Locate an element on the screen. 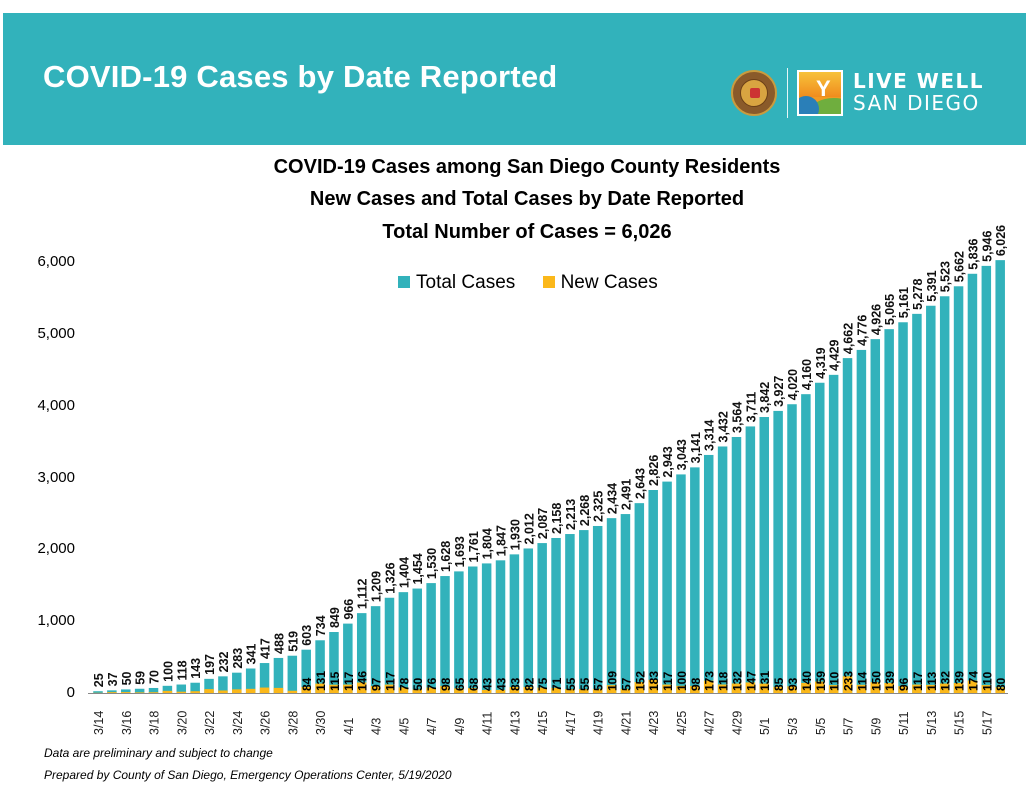  total-cases-data-label: 3,432 is located at coordinates (724, 426).